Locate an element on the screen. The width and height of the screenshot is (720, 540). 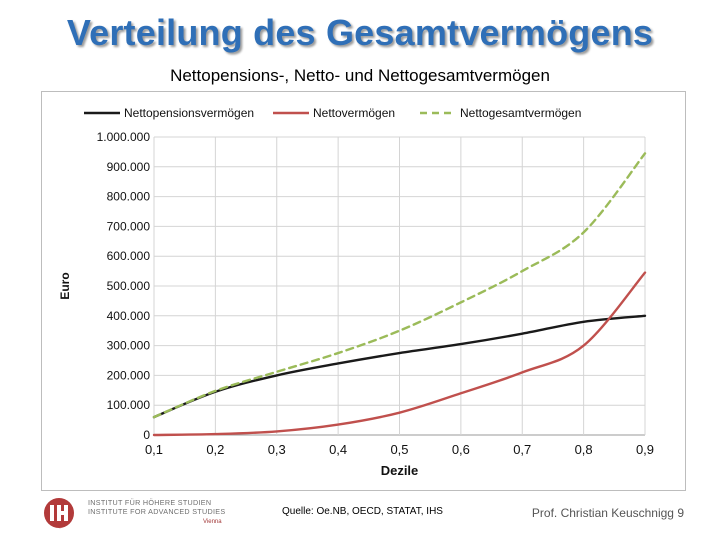
logo-city: Vienna is located at coordinates (212, 522).